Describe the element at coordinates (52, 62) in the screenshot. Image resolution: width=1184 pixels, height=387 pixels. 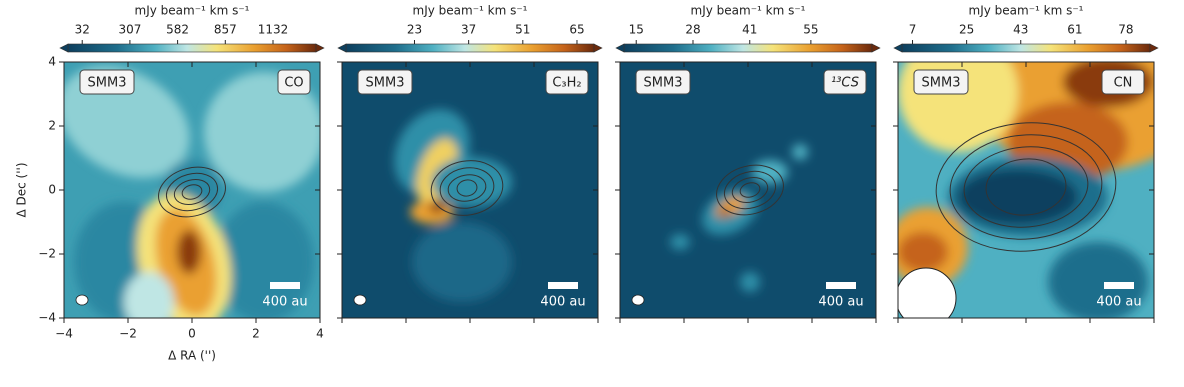
I see `y-tick-label: 4` at that location.